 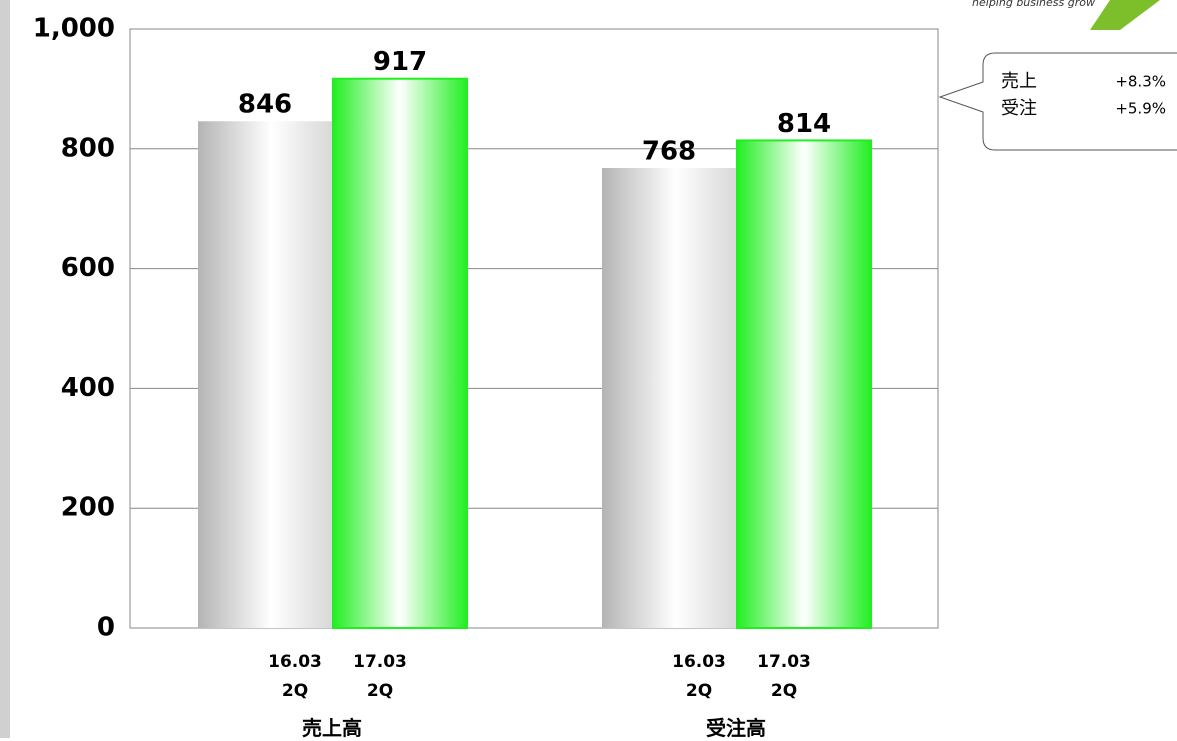 I want to click on logo-text: helping business grow, so click(x=1033, y=4).